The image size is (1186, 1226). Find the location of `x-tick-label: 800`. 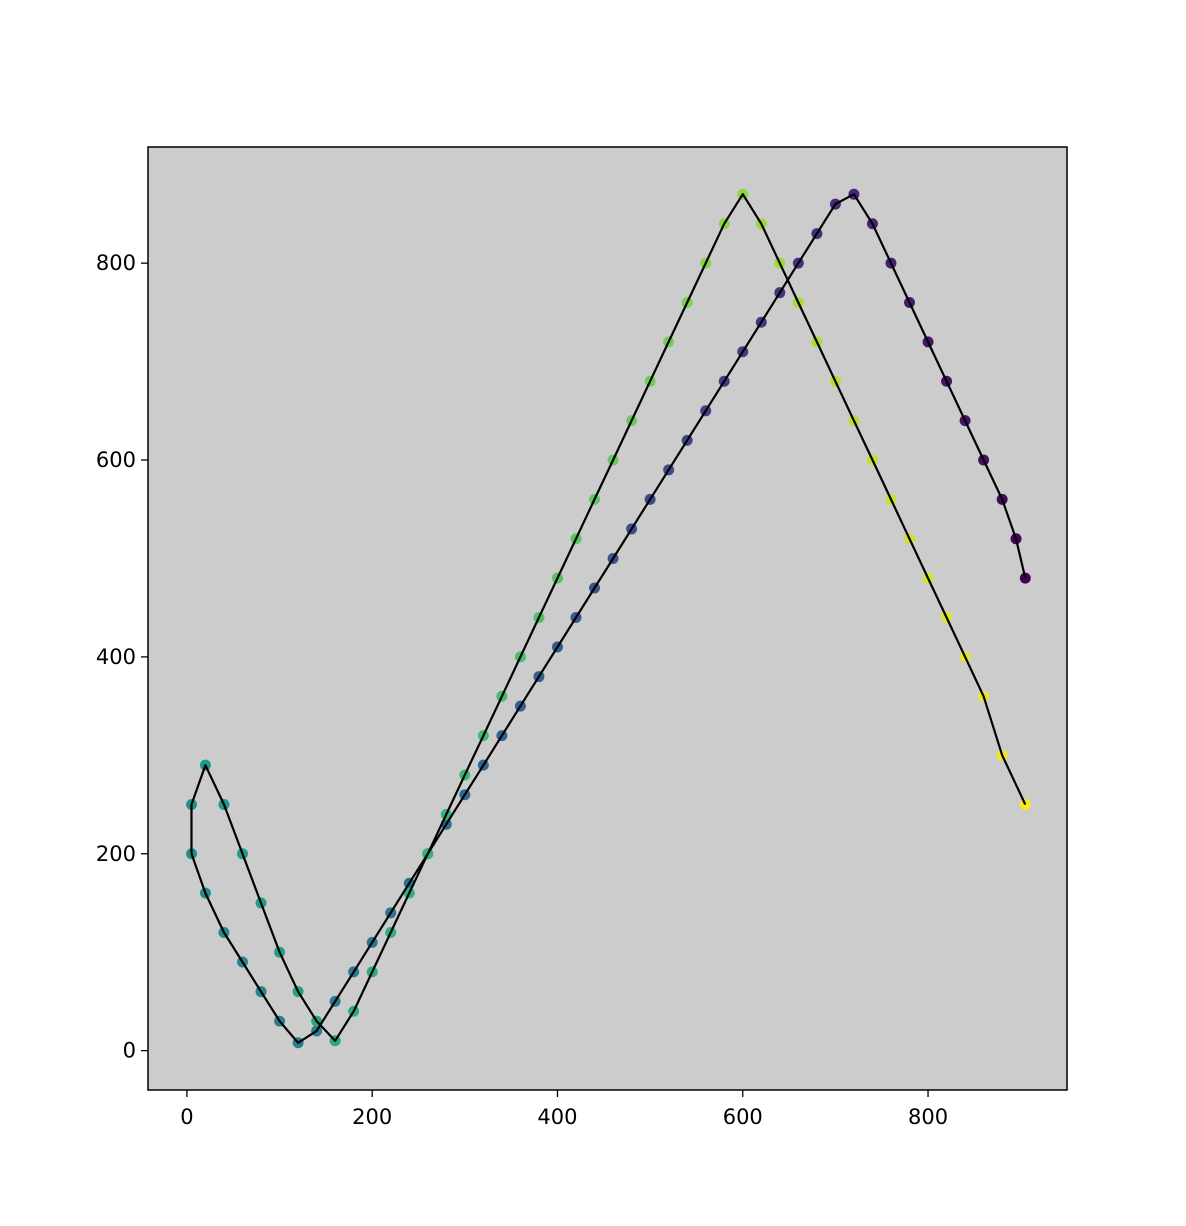

x-tick-label: 800 is located at coordinates (928, 1117).